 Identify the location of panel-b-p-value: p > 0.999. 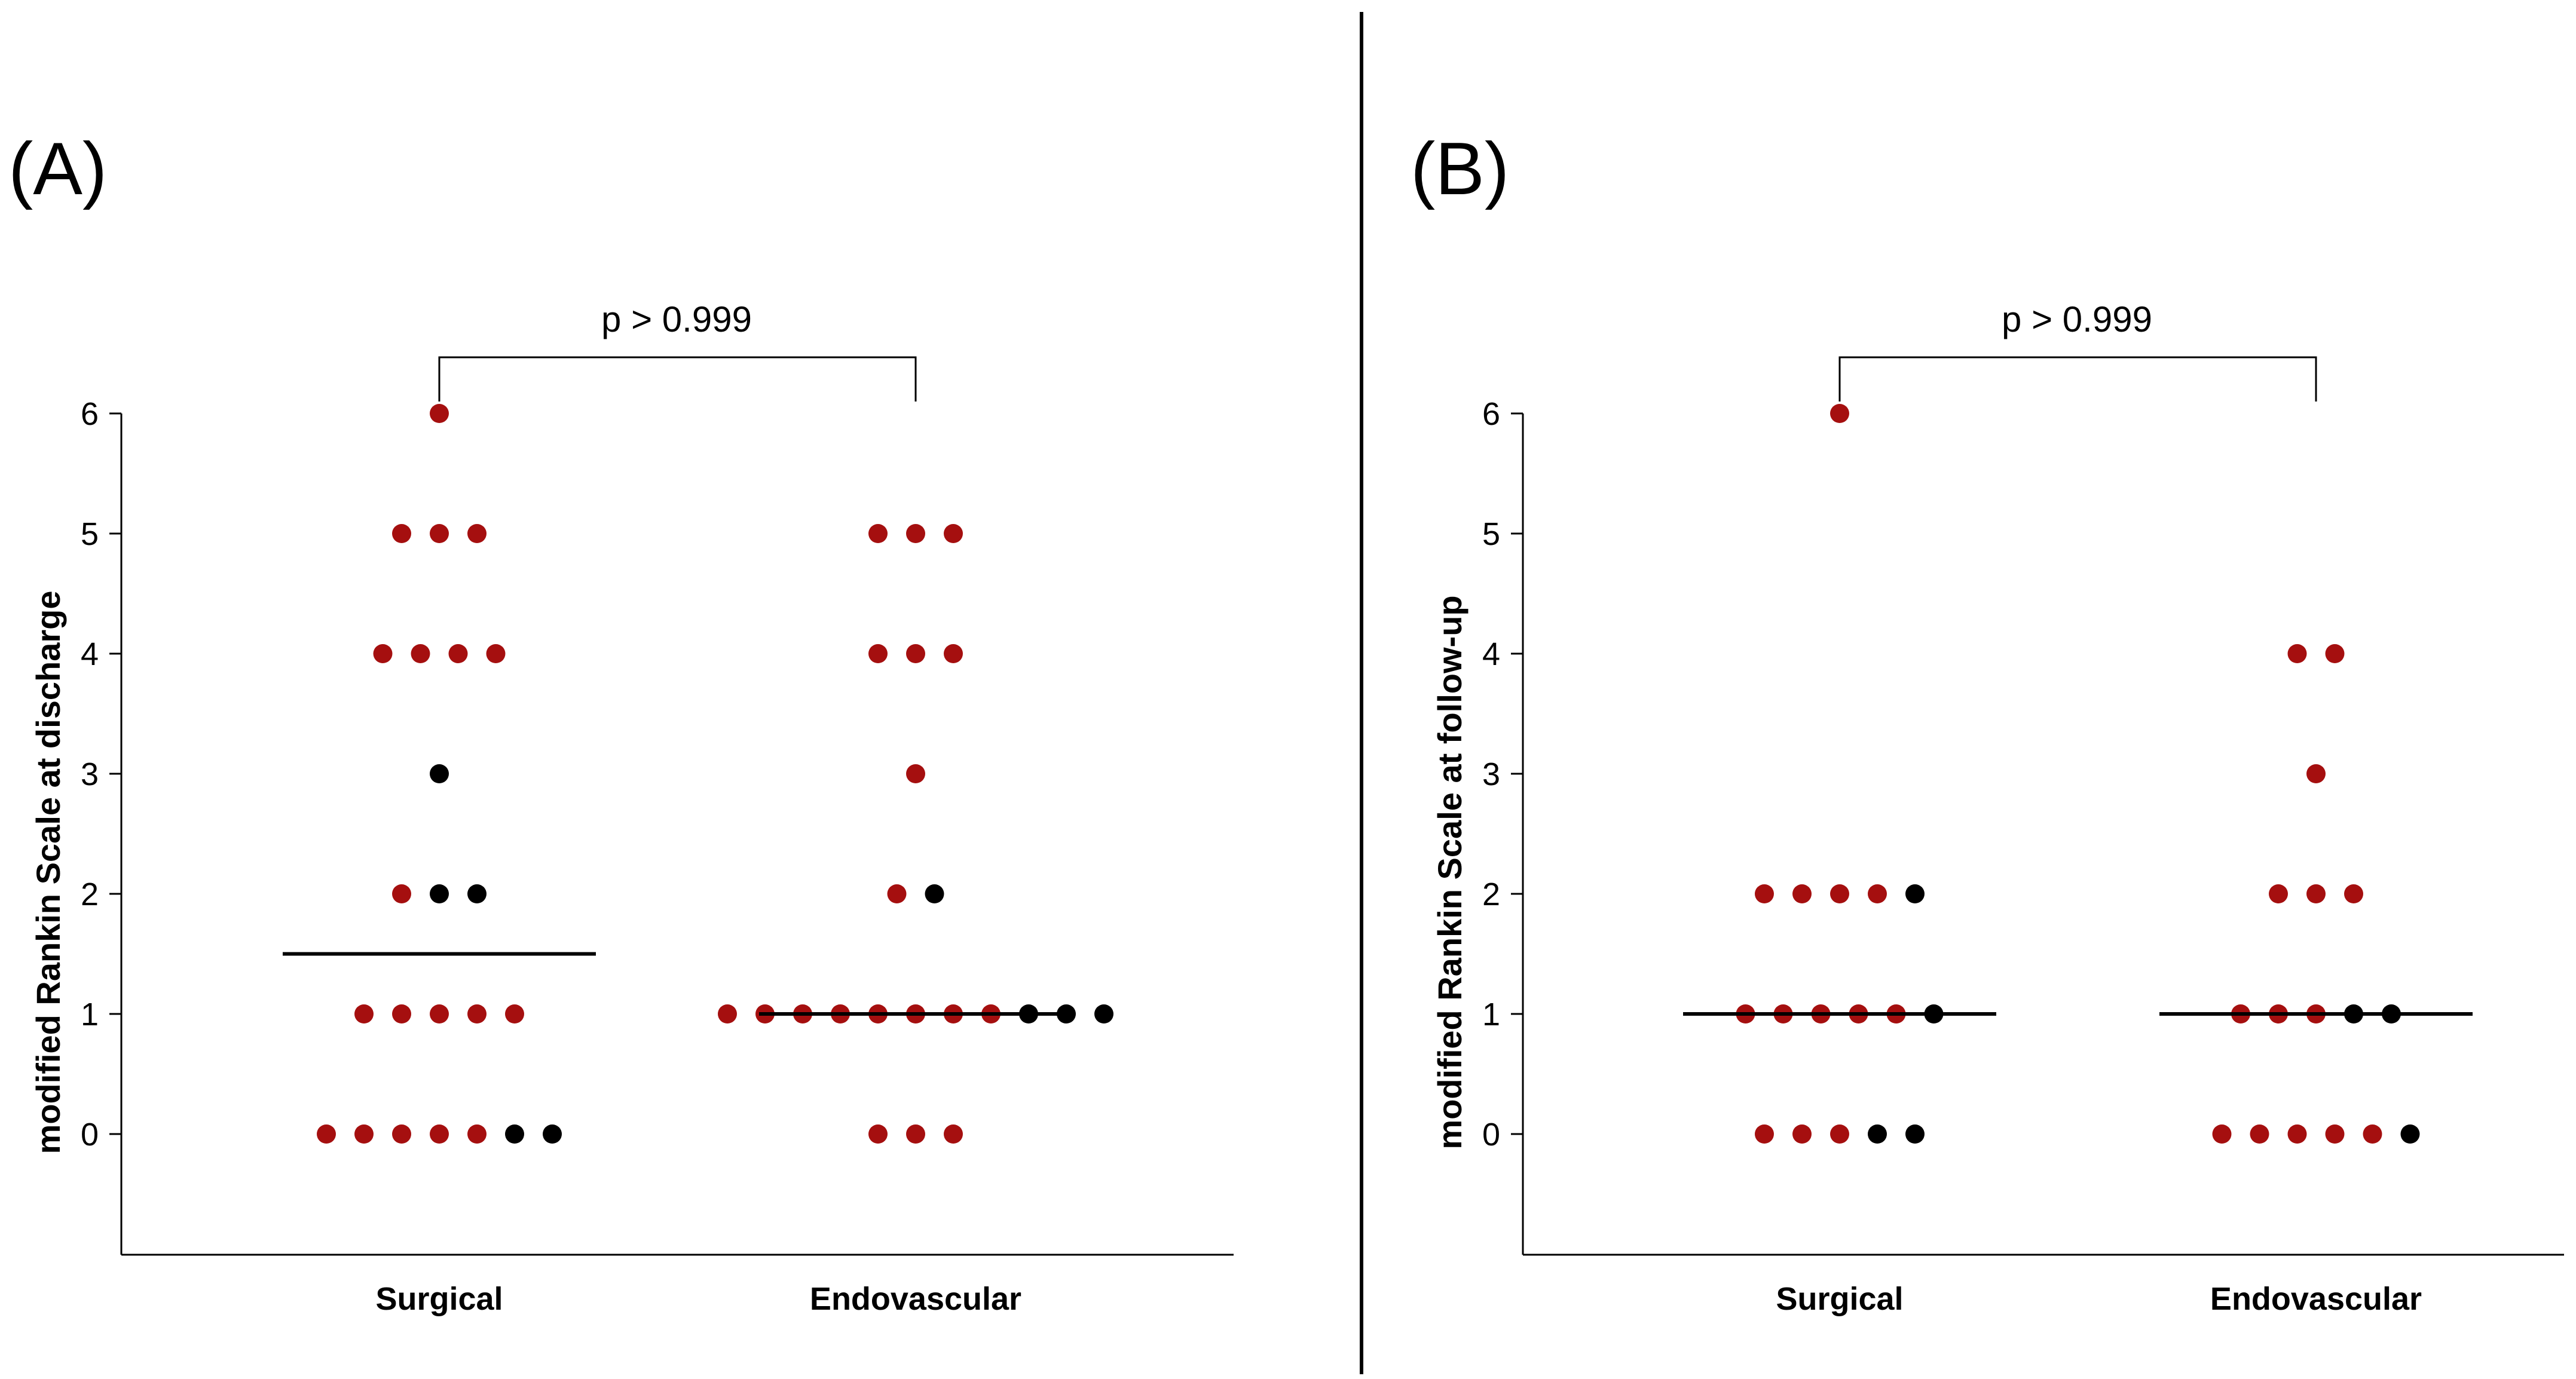
(2077, 319).